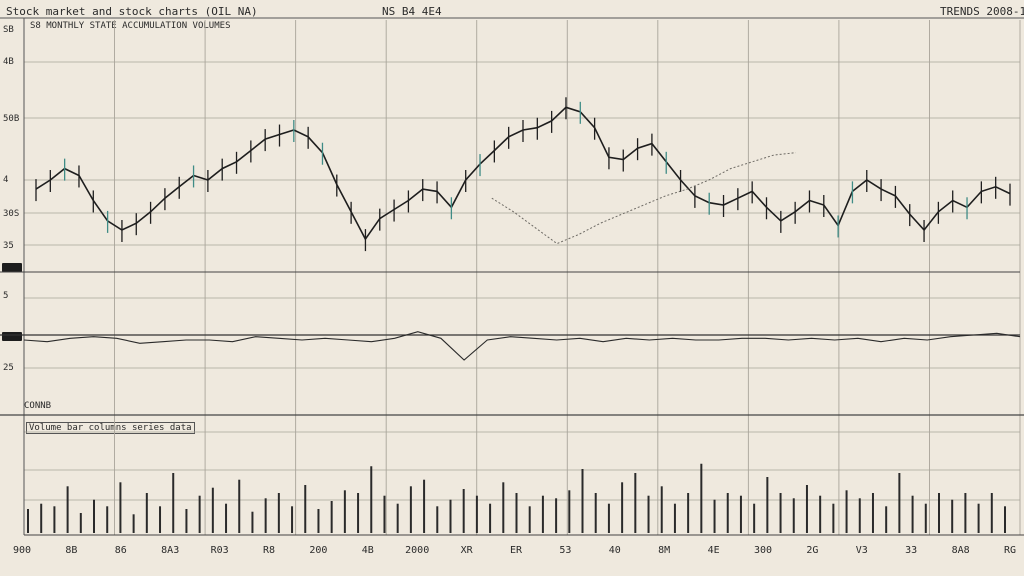 The height and width of the screenshot is (576, 1024). Describe the element at coordinates (130, 26) in the screenshot. I see `chart-subtitle: S8 MONTHLY STATE ACCUMULATION VOLUMES` at that location.